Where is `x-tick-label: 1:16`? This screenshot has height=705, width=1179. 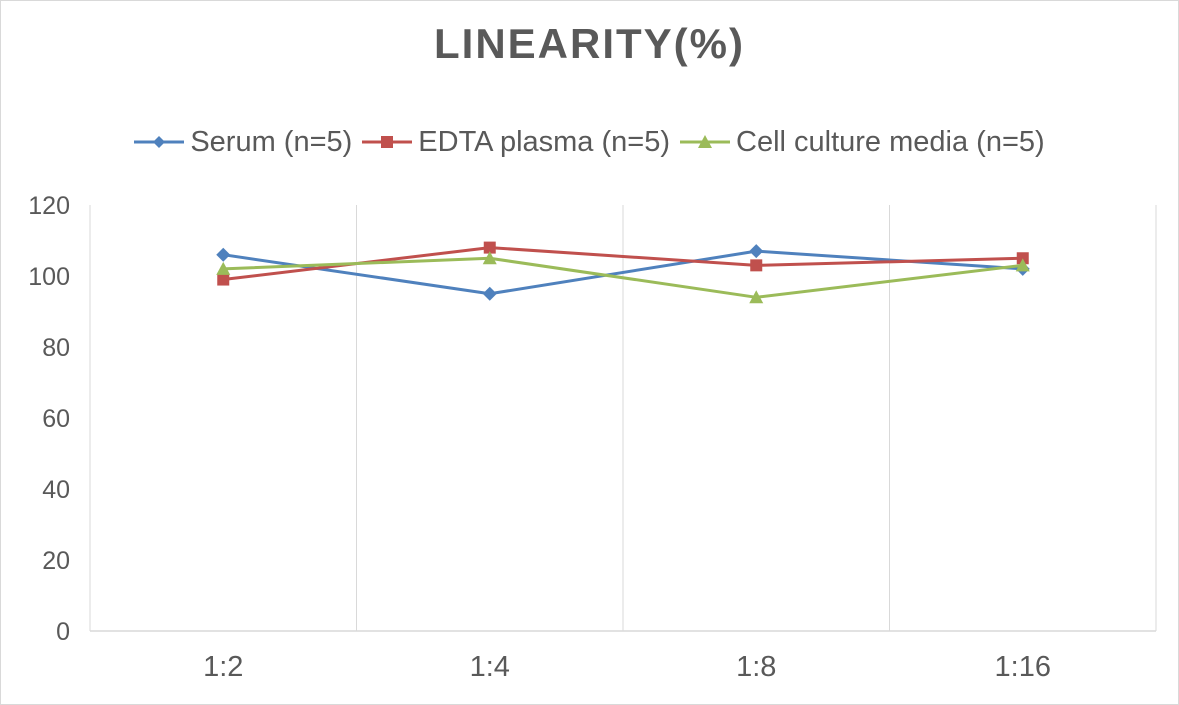 x-tick-label: 1:16 is located at coordinates (1023, 667).